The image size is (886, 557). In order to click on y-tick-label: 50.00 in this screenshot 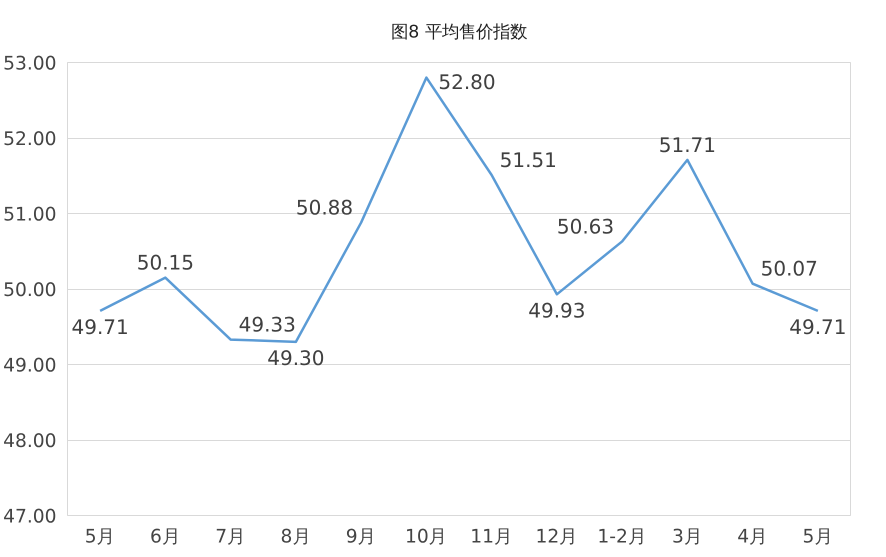, I will do `click(30, 290)`.